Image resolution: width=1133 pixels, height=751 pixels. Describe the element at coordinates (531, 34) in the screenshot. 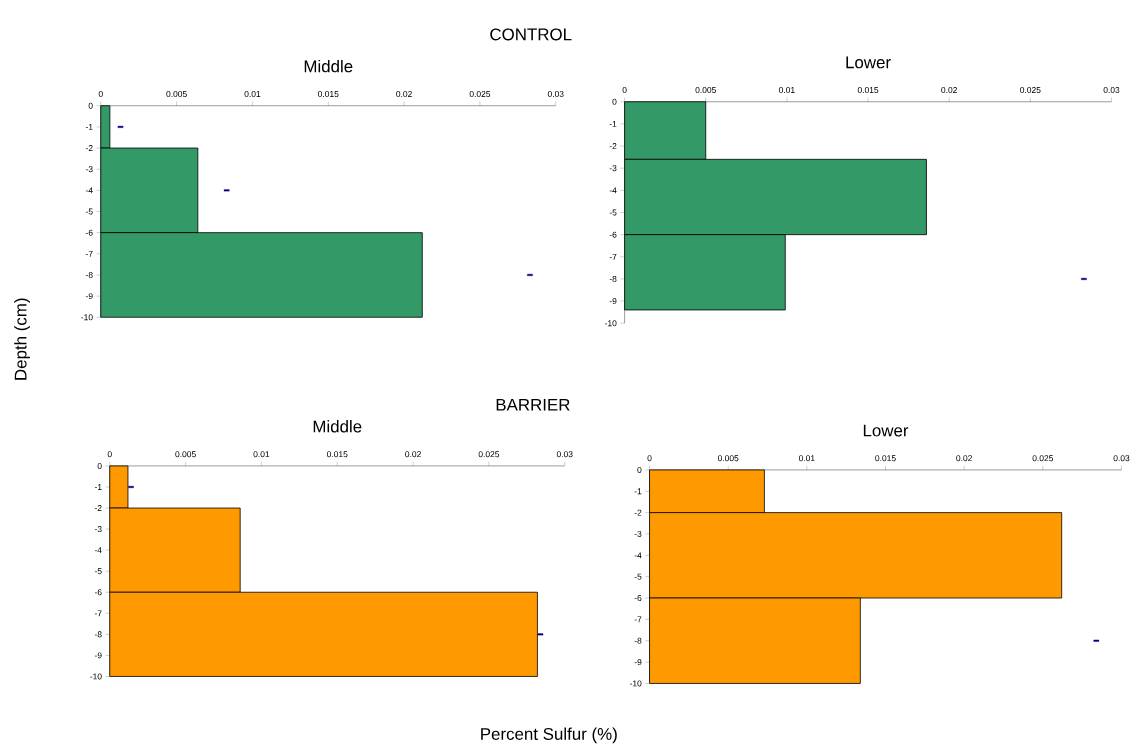

I see `text: CONTROL` at that location.